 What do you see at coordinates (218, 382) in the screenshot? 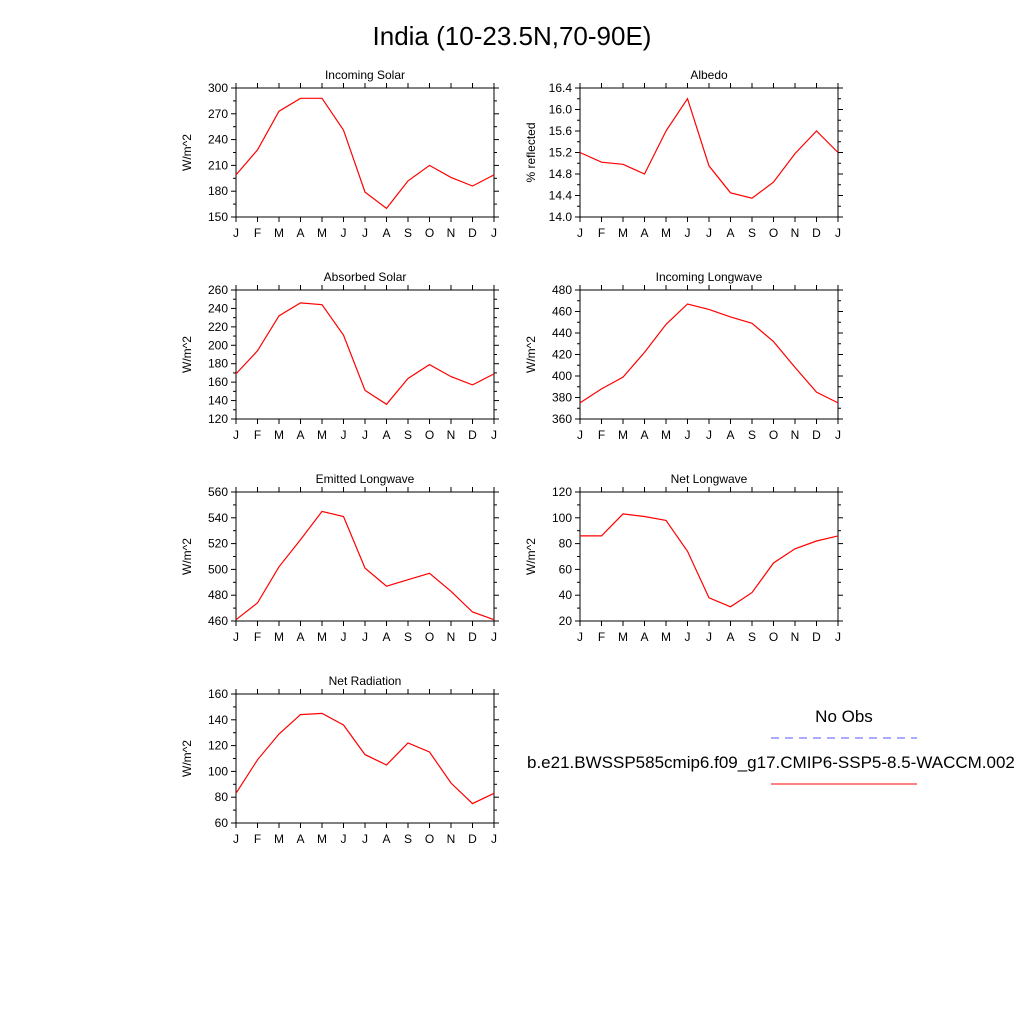
I see `y-tick-label: 160` at bounding box center [218, 382].